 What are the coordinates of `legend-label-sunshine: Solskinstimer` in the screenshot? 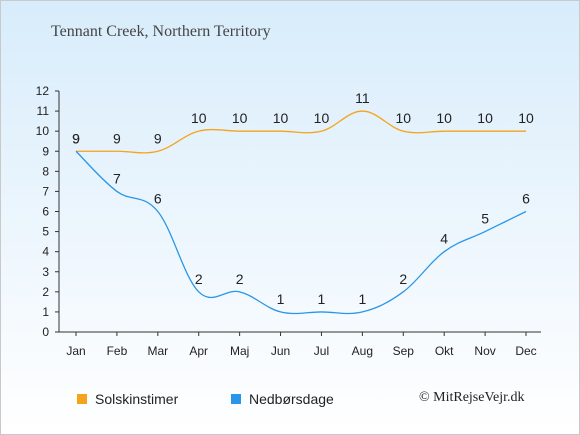 It's located at (137, 399).